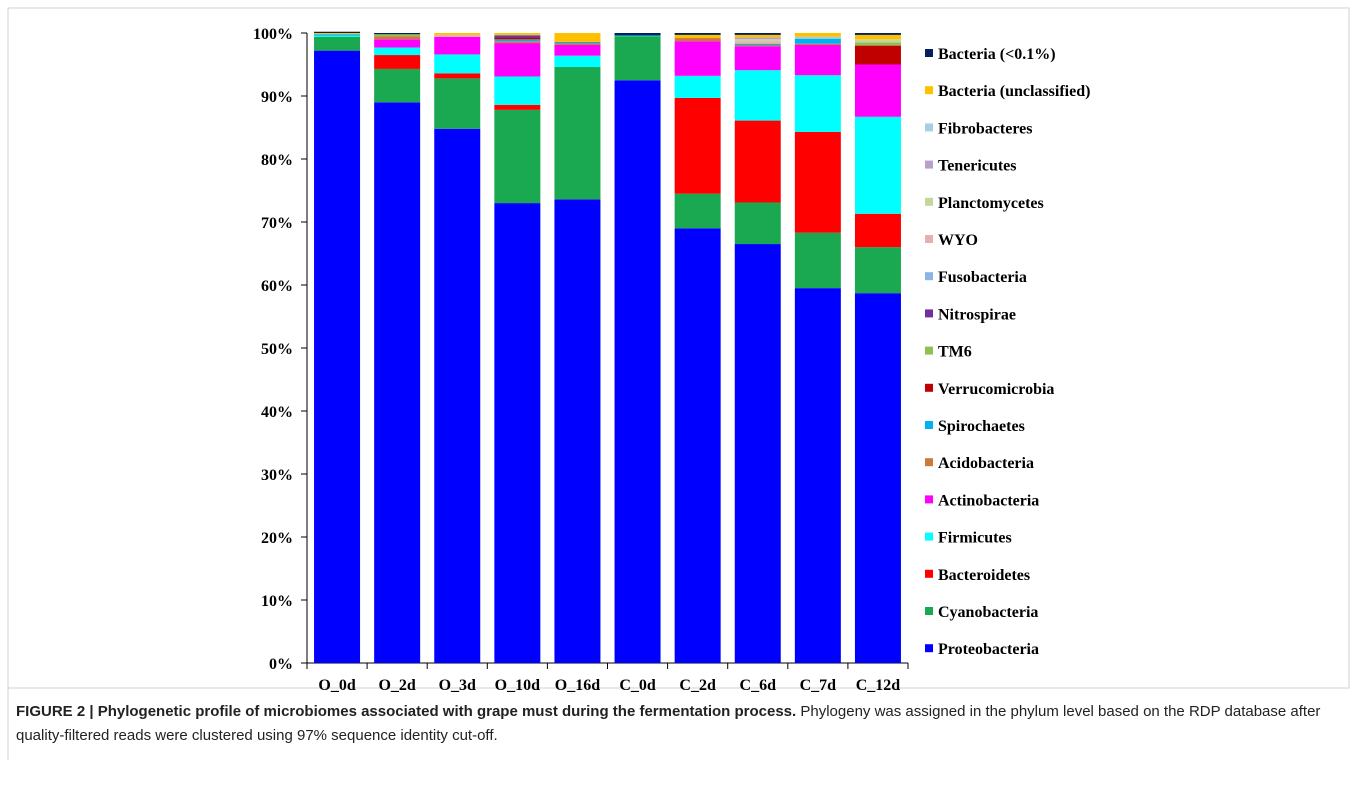 The width and height of the screenshot is (1357, 785). What do you see at coordinates (977, 166) in the screenshot?
I see `legend-label: Tenericutes` at bounding box center [977, 166].